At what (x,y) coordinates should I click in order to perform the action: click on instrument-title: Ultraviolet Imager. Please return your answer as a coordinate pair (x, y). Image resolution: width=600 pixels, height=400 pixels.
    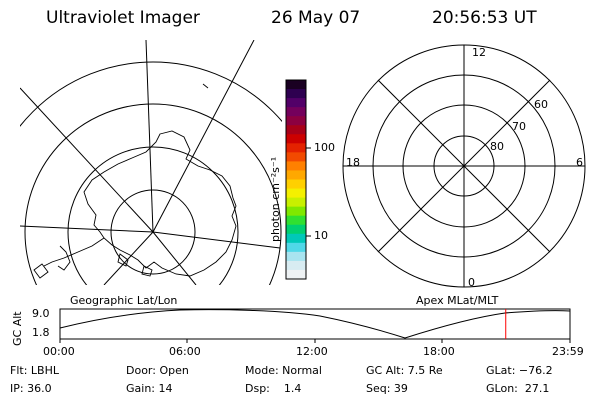
    Looking at the image, I should click on (123, 18).